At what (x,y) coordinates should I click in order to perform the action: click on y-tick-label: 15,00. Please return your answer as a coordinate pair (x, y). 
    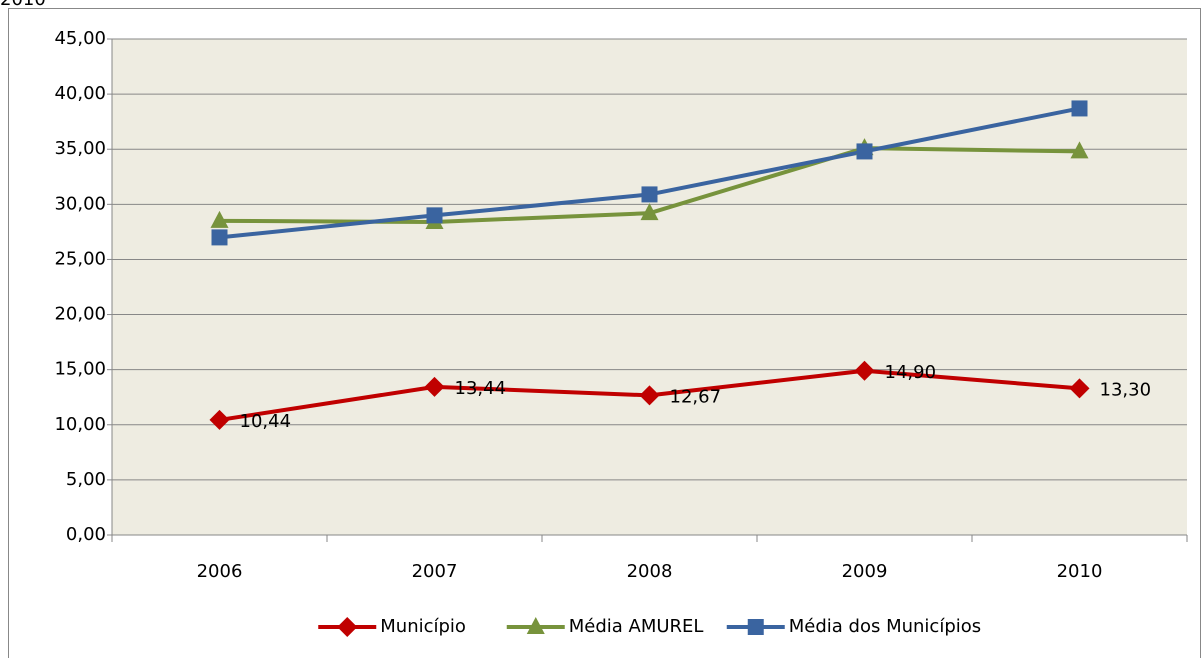
    Looking at the image, I should click on (80, 369).